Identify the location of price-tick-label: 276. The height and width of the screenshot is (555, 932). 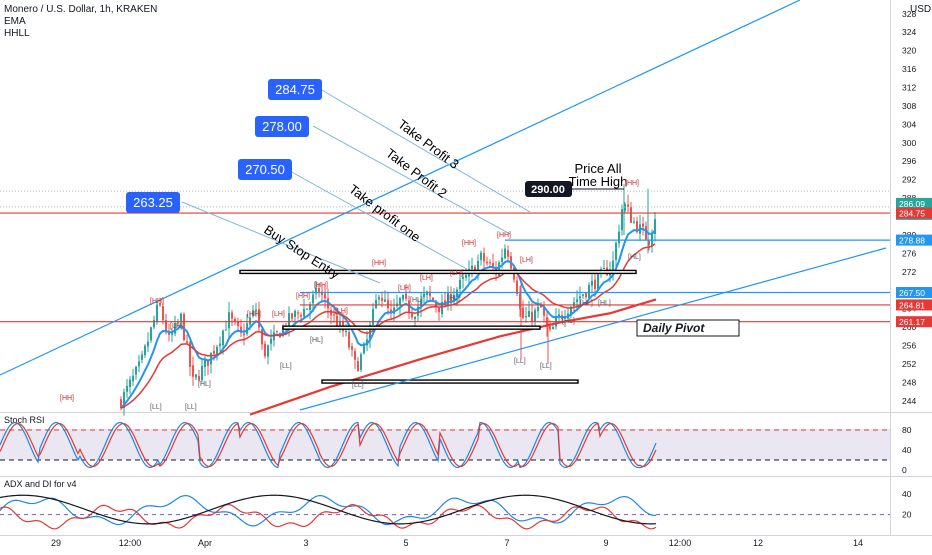
(909, 253).